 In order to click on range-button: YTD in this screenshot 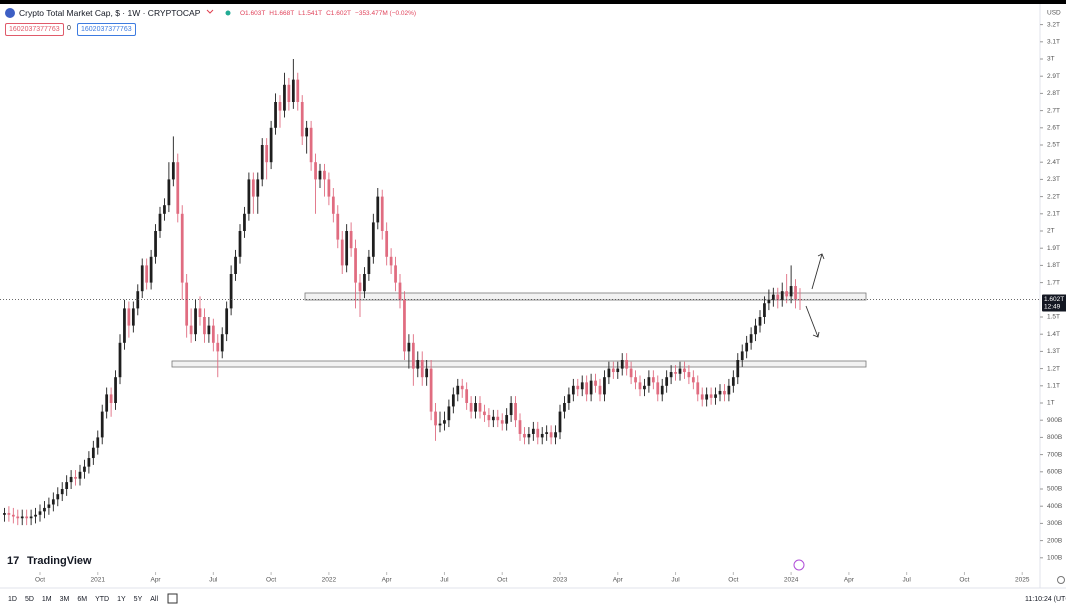, I will do `click(102, 599)`.